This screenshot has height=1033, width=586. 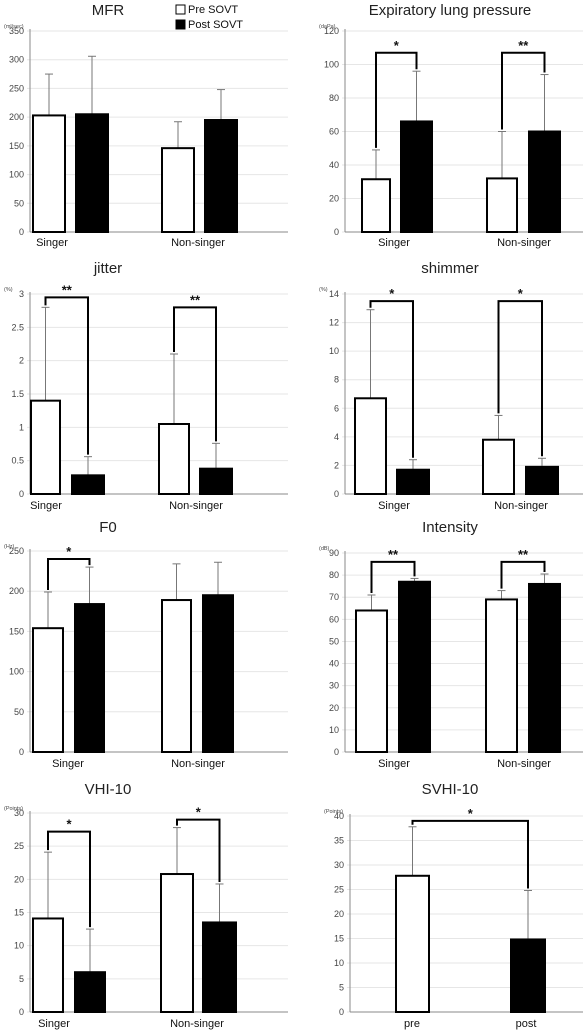 What do you see at coordinates (336, 408) in the screenshot?
I see `y-tick-label: 6` at bounding box center [336, 408].